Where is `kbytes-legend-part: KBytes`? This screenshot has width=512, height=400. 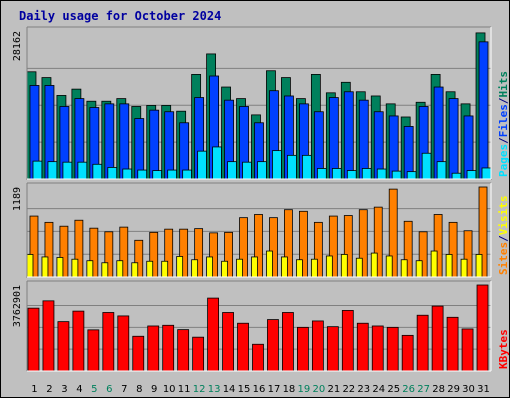
kbytes-legend-part: KBytes is located at coordinates (503, 349).